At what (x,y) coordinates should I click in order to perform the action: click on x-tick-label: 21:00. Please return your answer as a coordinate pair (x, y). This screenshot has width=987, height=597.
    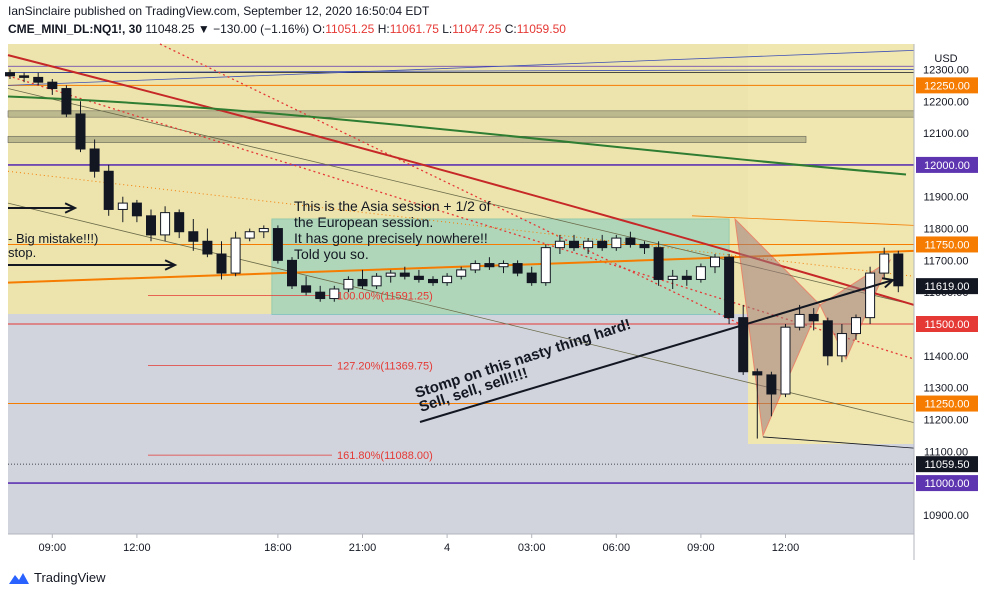
    Looking at the image, I should click on (363, 548).